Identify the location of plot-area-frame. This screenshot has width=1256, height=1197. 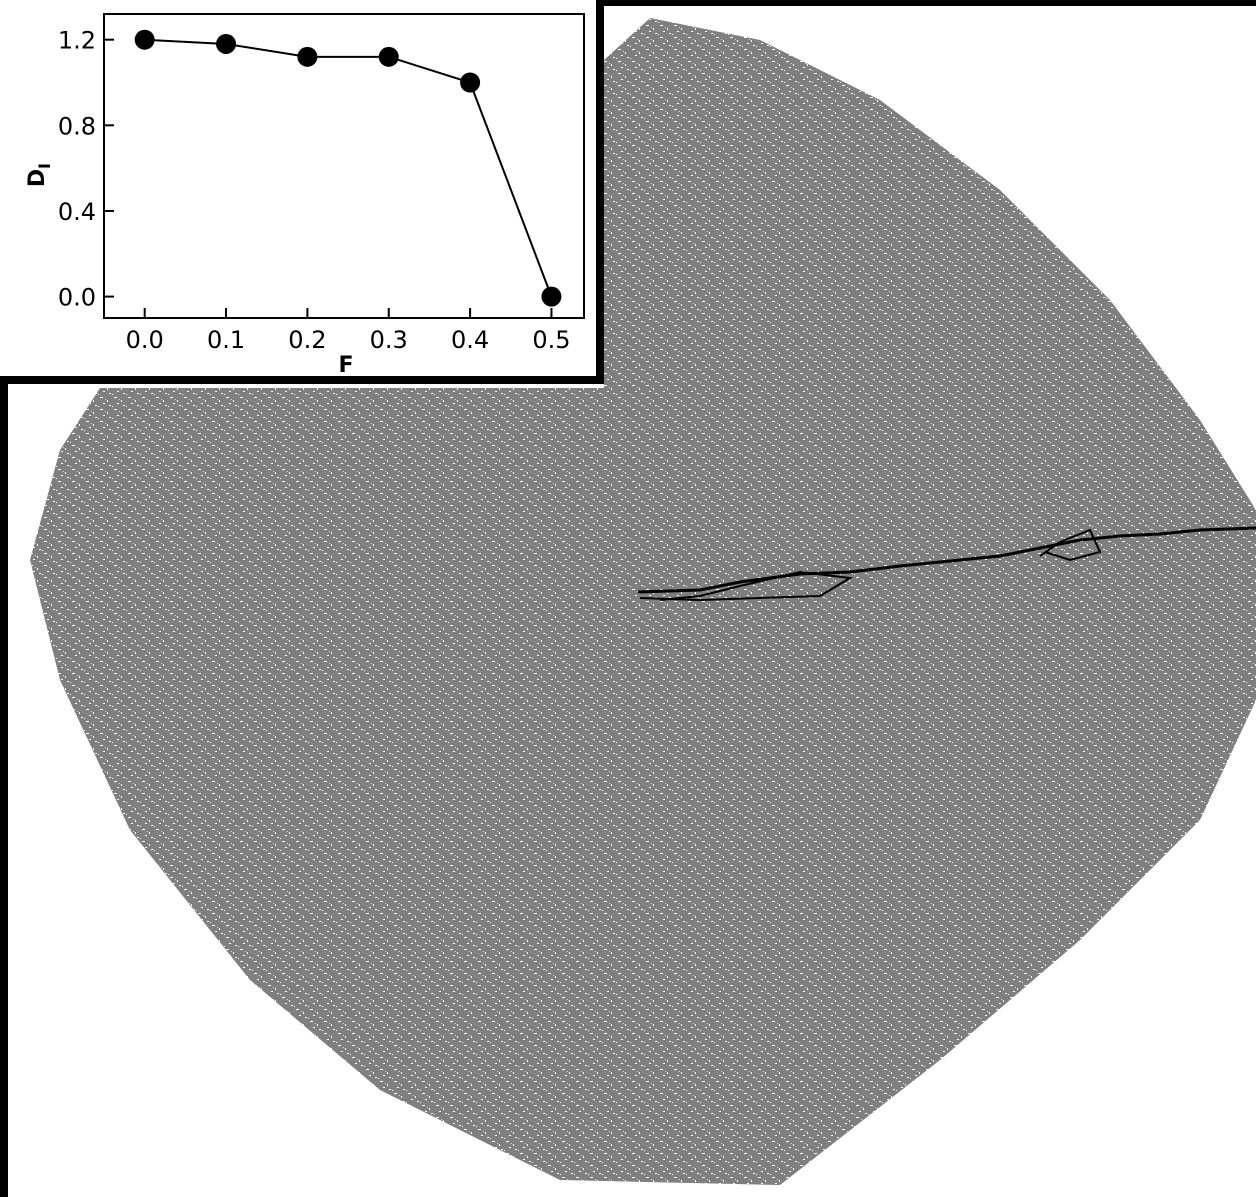
(344, 166).